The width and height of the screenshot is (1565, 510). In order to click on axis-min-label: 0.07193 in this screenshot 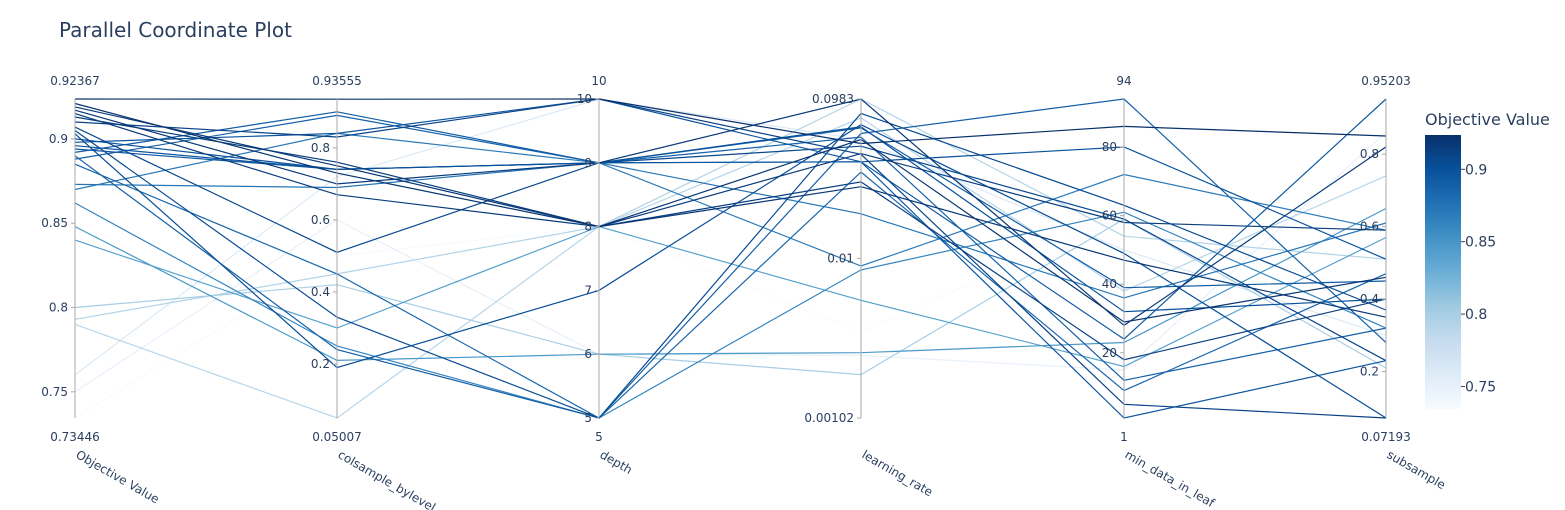, I will do `click(1386, 437)`.